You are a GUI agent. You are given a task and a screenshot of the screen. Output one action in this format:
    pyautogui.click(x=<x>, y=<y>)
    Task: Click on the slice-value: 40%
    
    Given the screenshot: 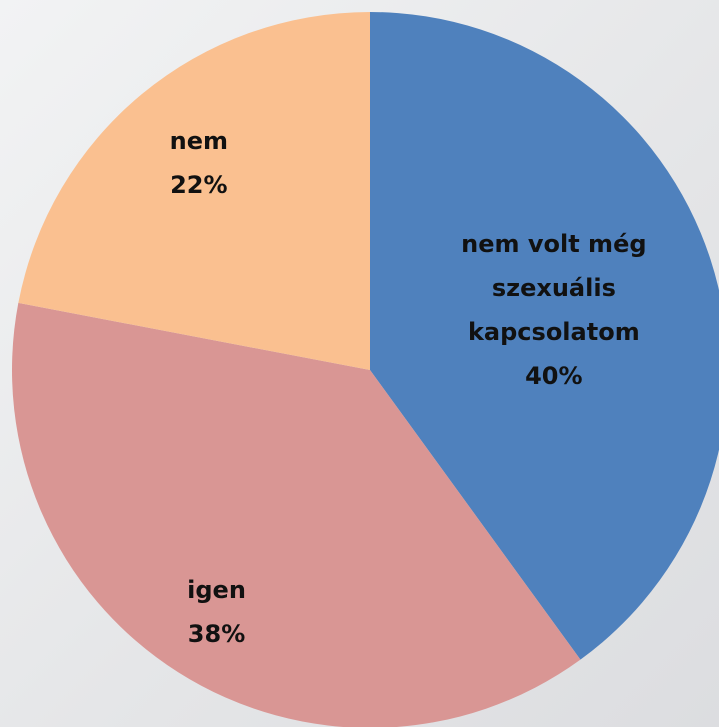 What is the action you would take?
    pyautogui.click(x=554, y=376)
    